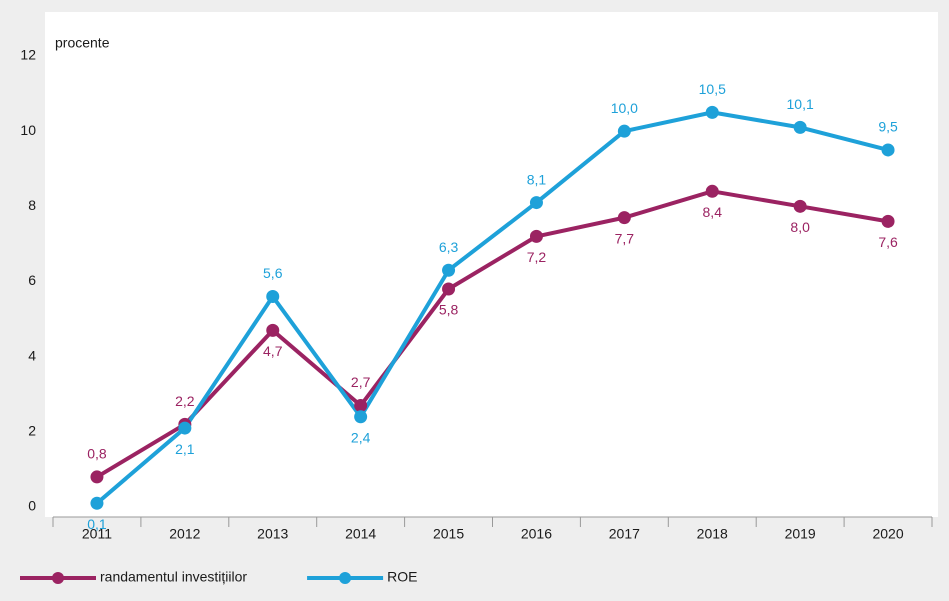  I want to click on x-tick-label: 2011, so click(97, 534).